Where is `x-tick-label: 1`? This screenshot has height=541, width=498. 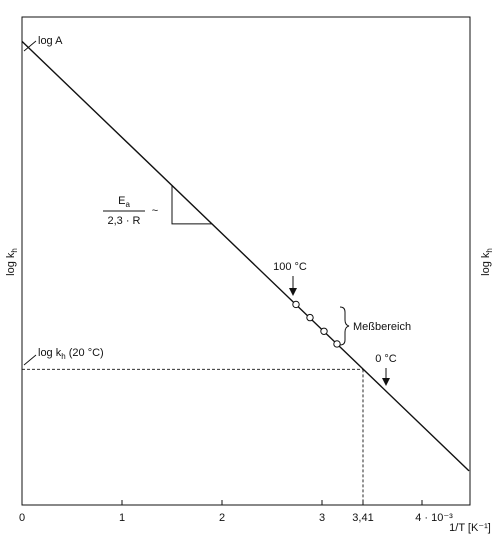
x-tick-label: 1 is located at coordinates (122, 518).